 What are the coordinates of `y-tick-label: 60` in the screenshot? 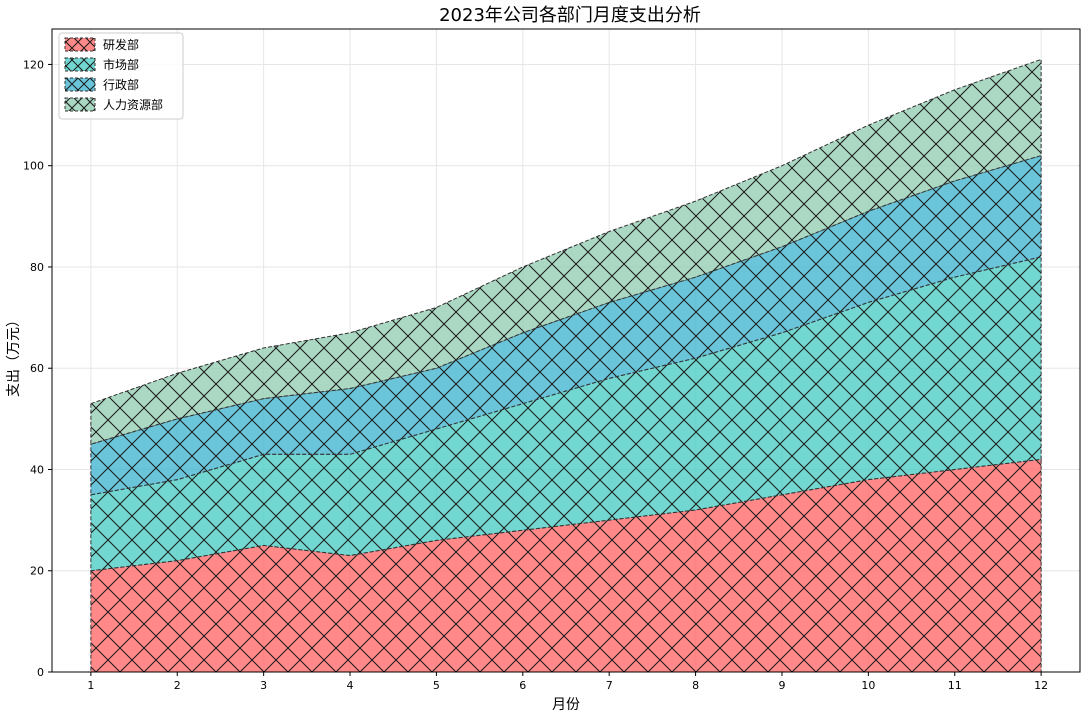 It's located at (37, 368).